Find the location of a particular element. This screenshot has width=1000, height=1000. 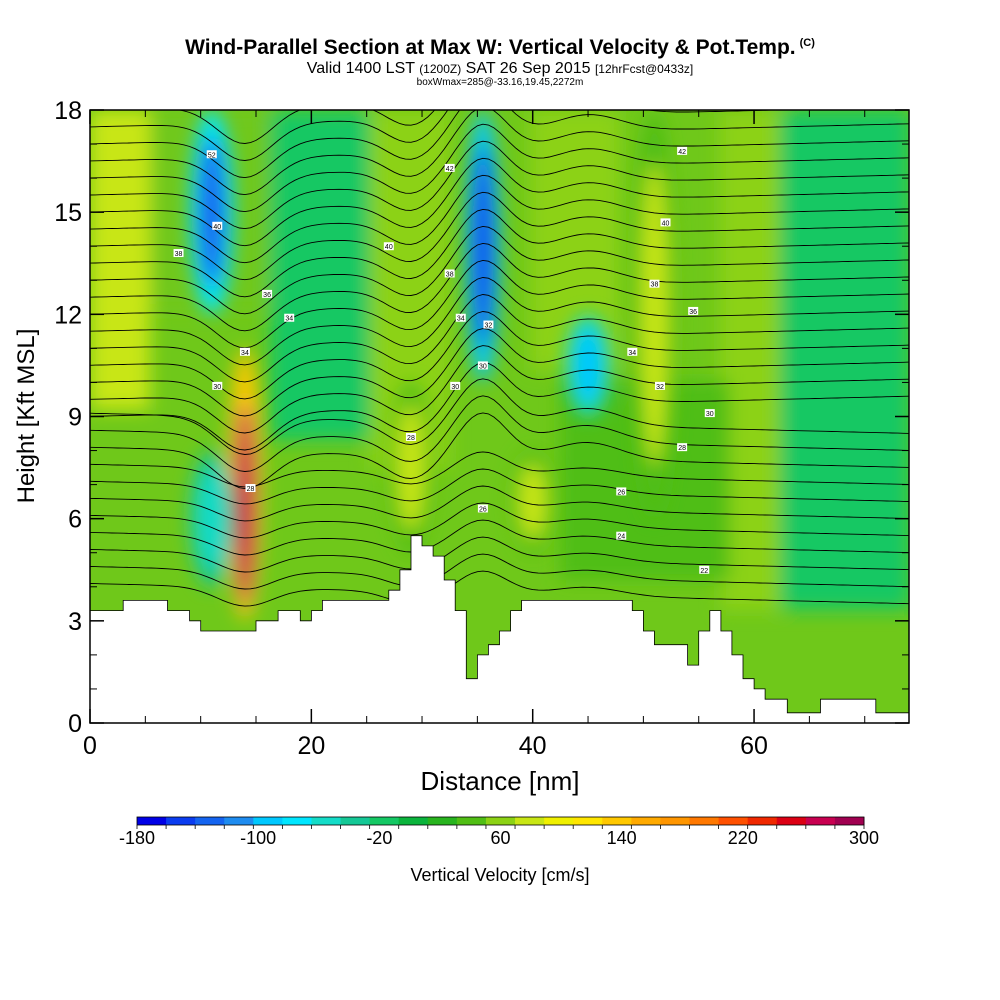

isentrope-label-text: 22 is located at coordinates (704, 571).